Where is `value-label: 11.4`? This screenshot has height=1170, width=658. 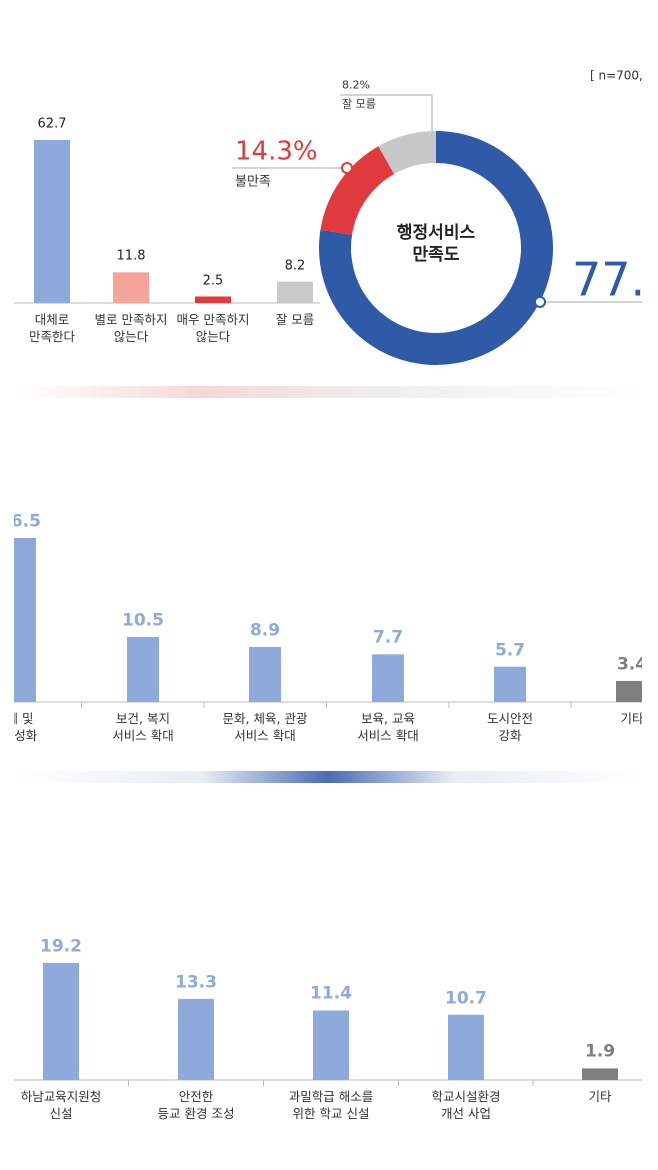 value-label: 11.4 is located at coordinates (331, 993).